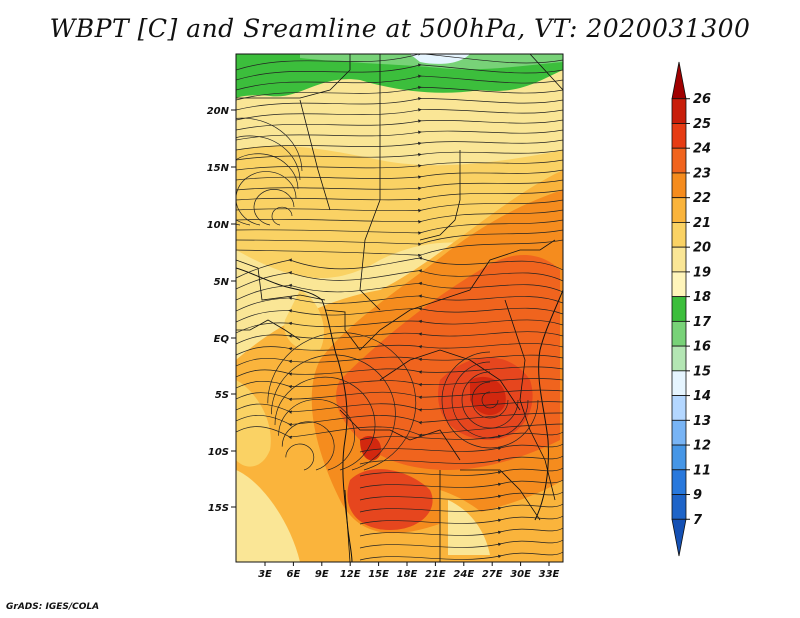  I want to click on lat-label: 20N, so click(218, 111).